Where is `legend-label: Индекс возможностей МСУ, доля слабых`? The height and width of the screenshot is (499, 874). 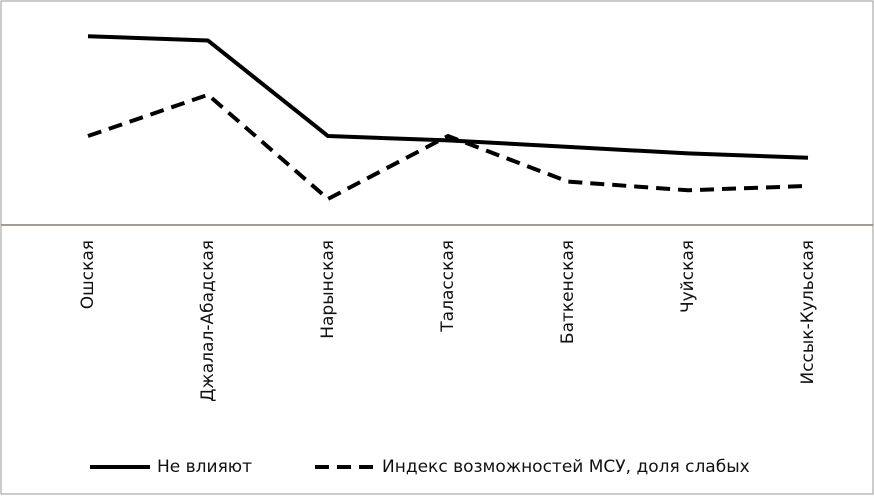
legend-label: Индекс возможностей МСУ, доля слабых is located at coordinates (566, 467).